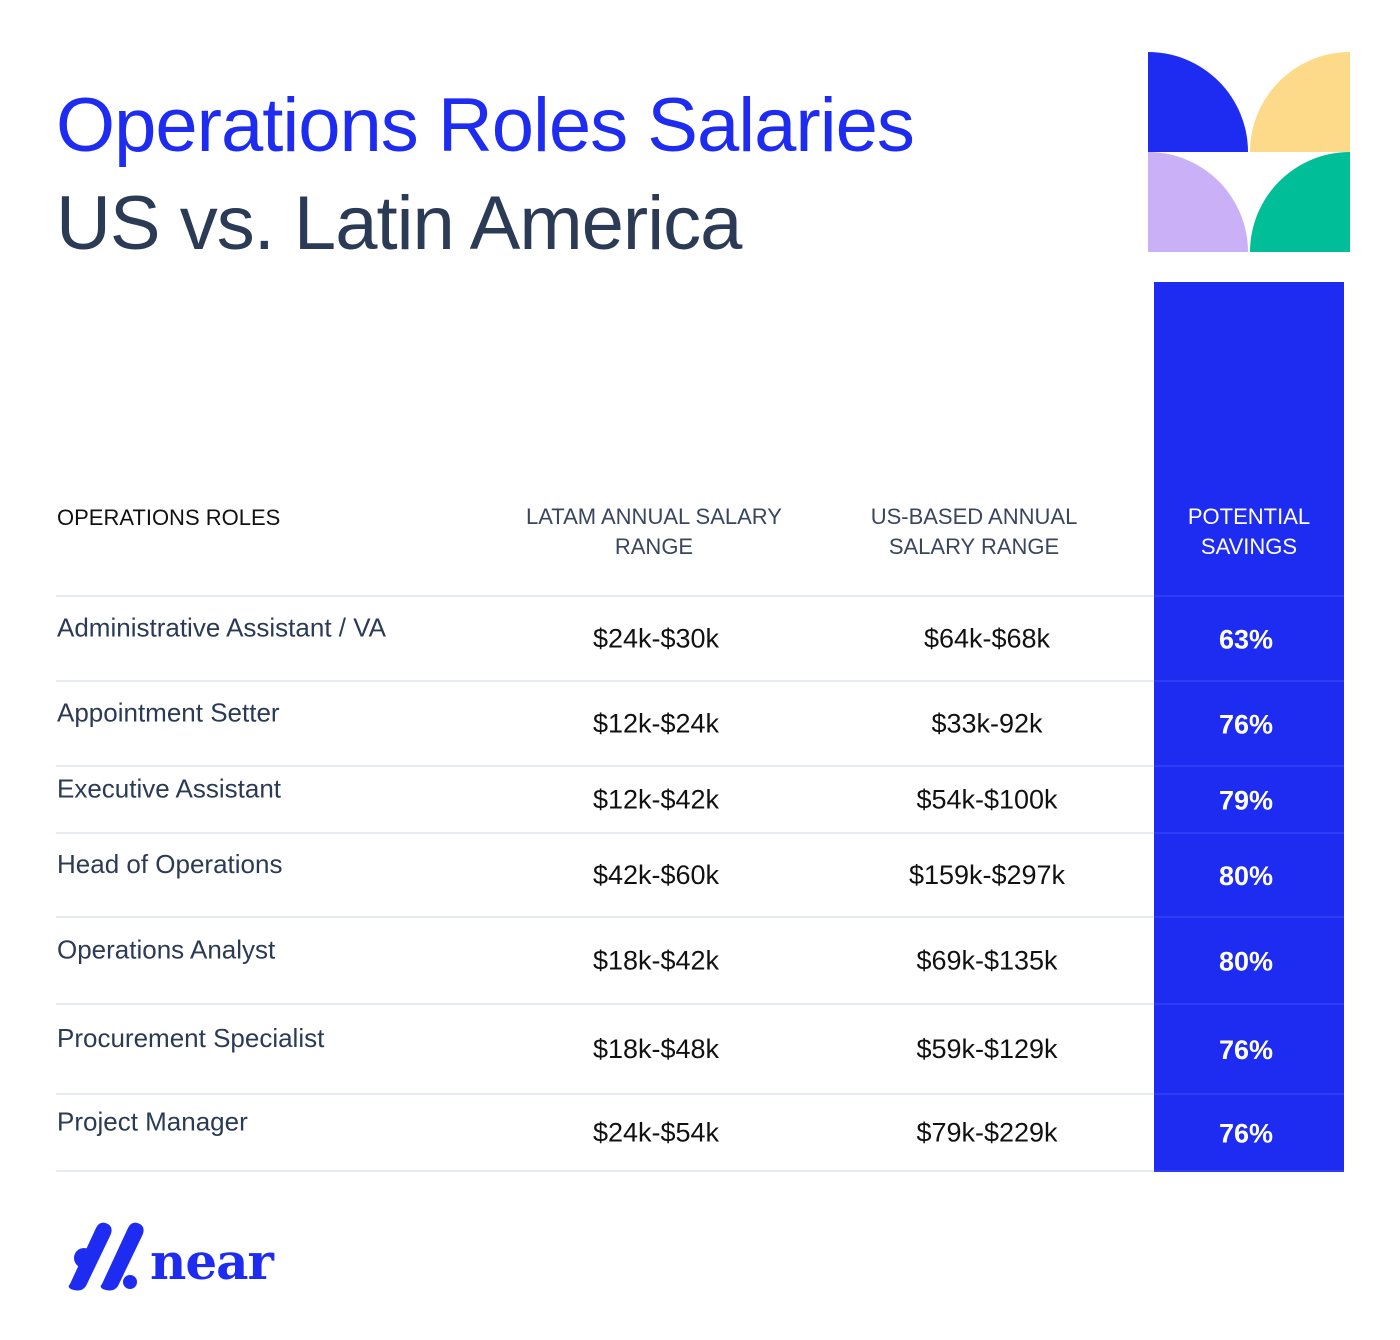 Image resolution: width=1400 pixels, height=1340 pixels. Describe the element at coordinates (222, 628) in the screenshot. I see `role-cell: Administrative Assistant / VA` at that location.